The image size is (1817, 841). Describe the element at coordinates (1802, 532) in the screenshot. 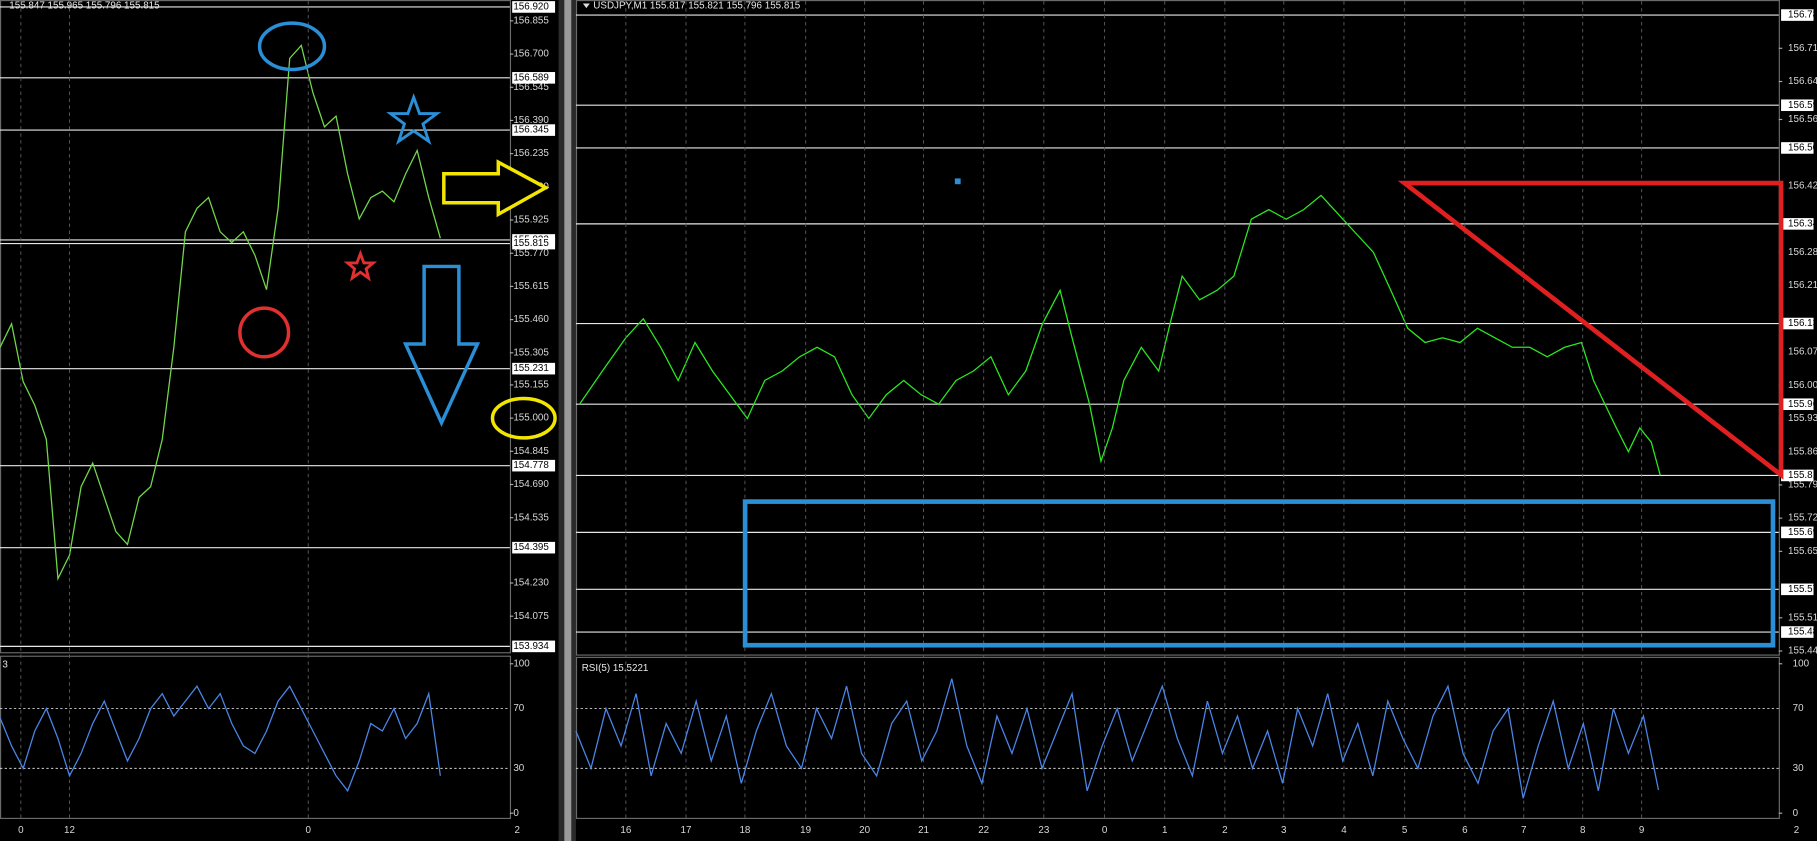

I see `level-label: 155.69` at that location.